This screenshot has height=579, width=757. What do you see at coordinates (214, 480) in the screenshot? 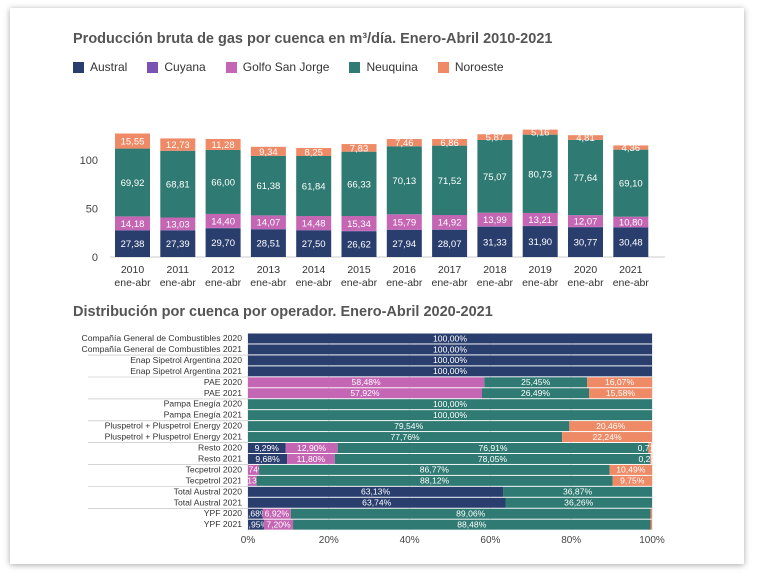
I see `row-label: Tecpetrol 2021` at bounding box center [214, 480].